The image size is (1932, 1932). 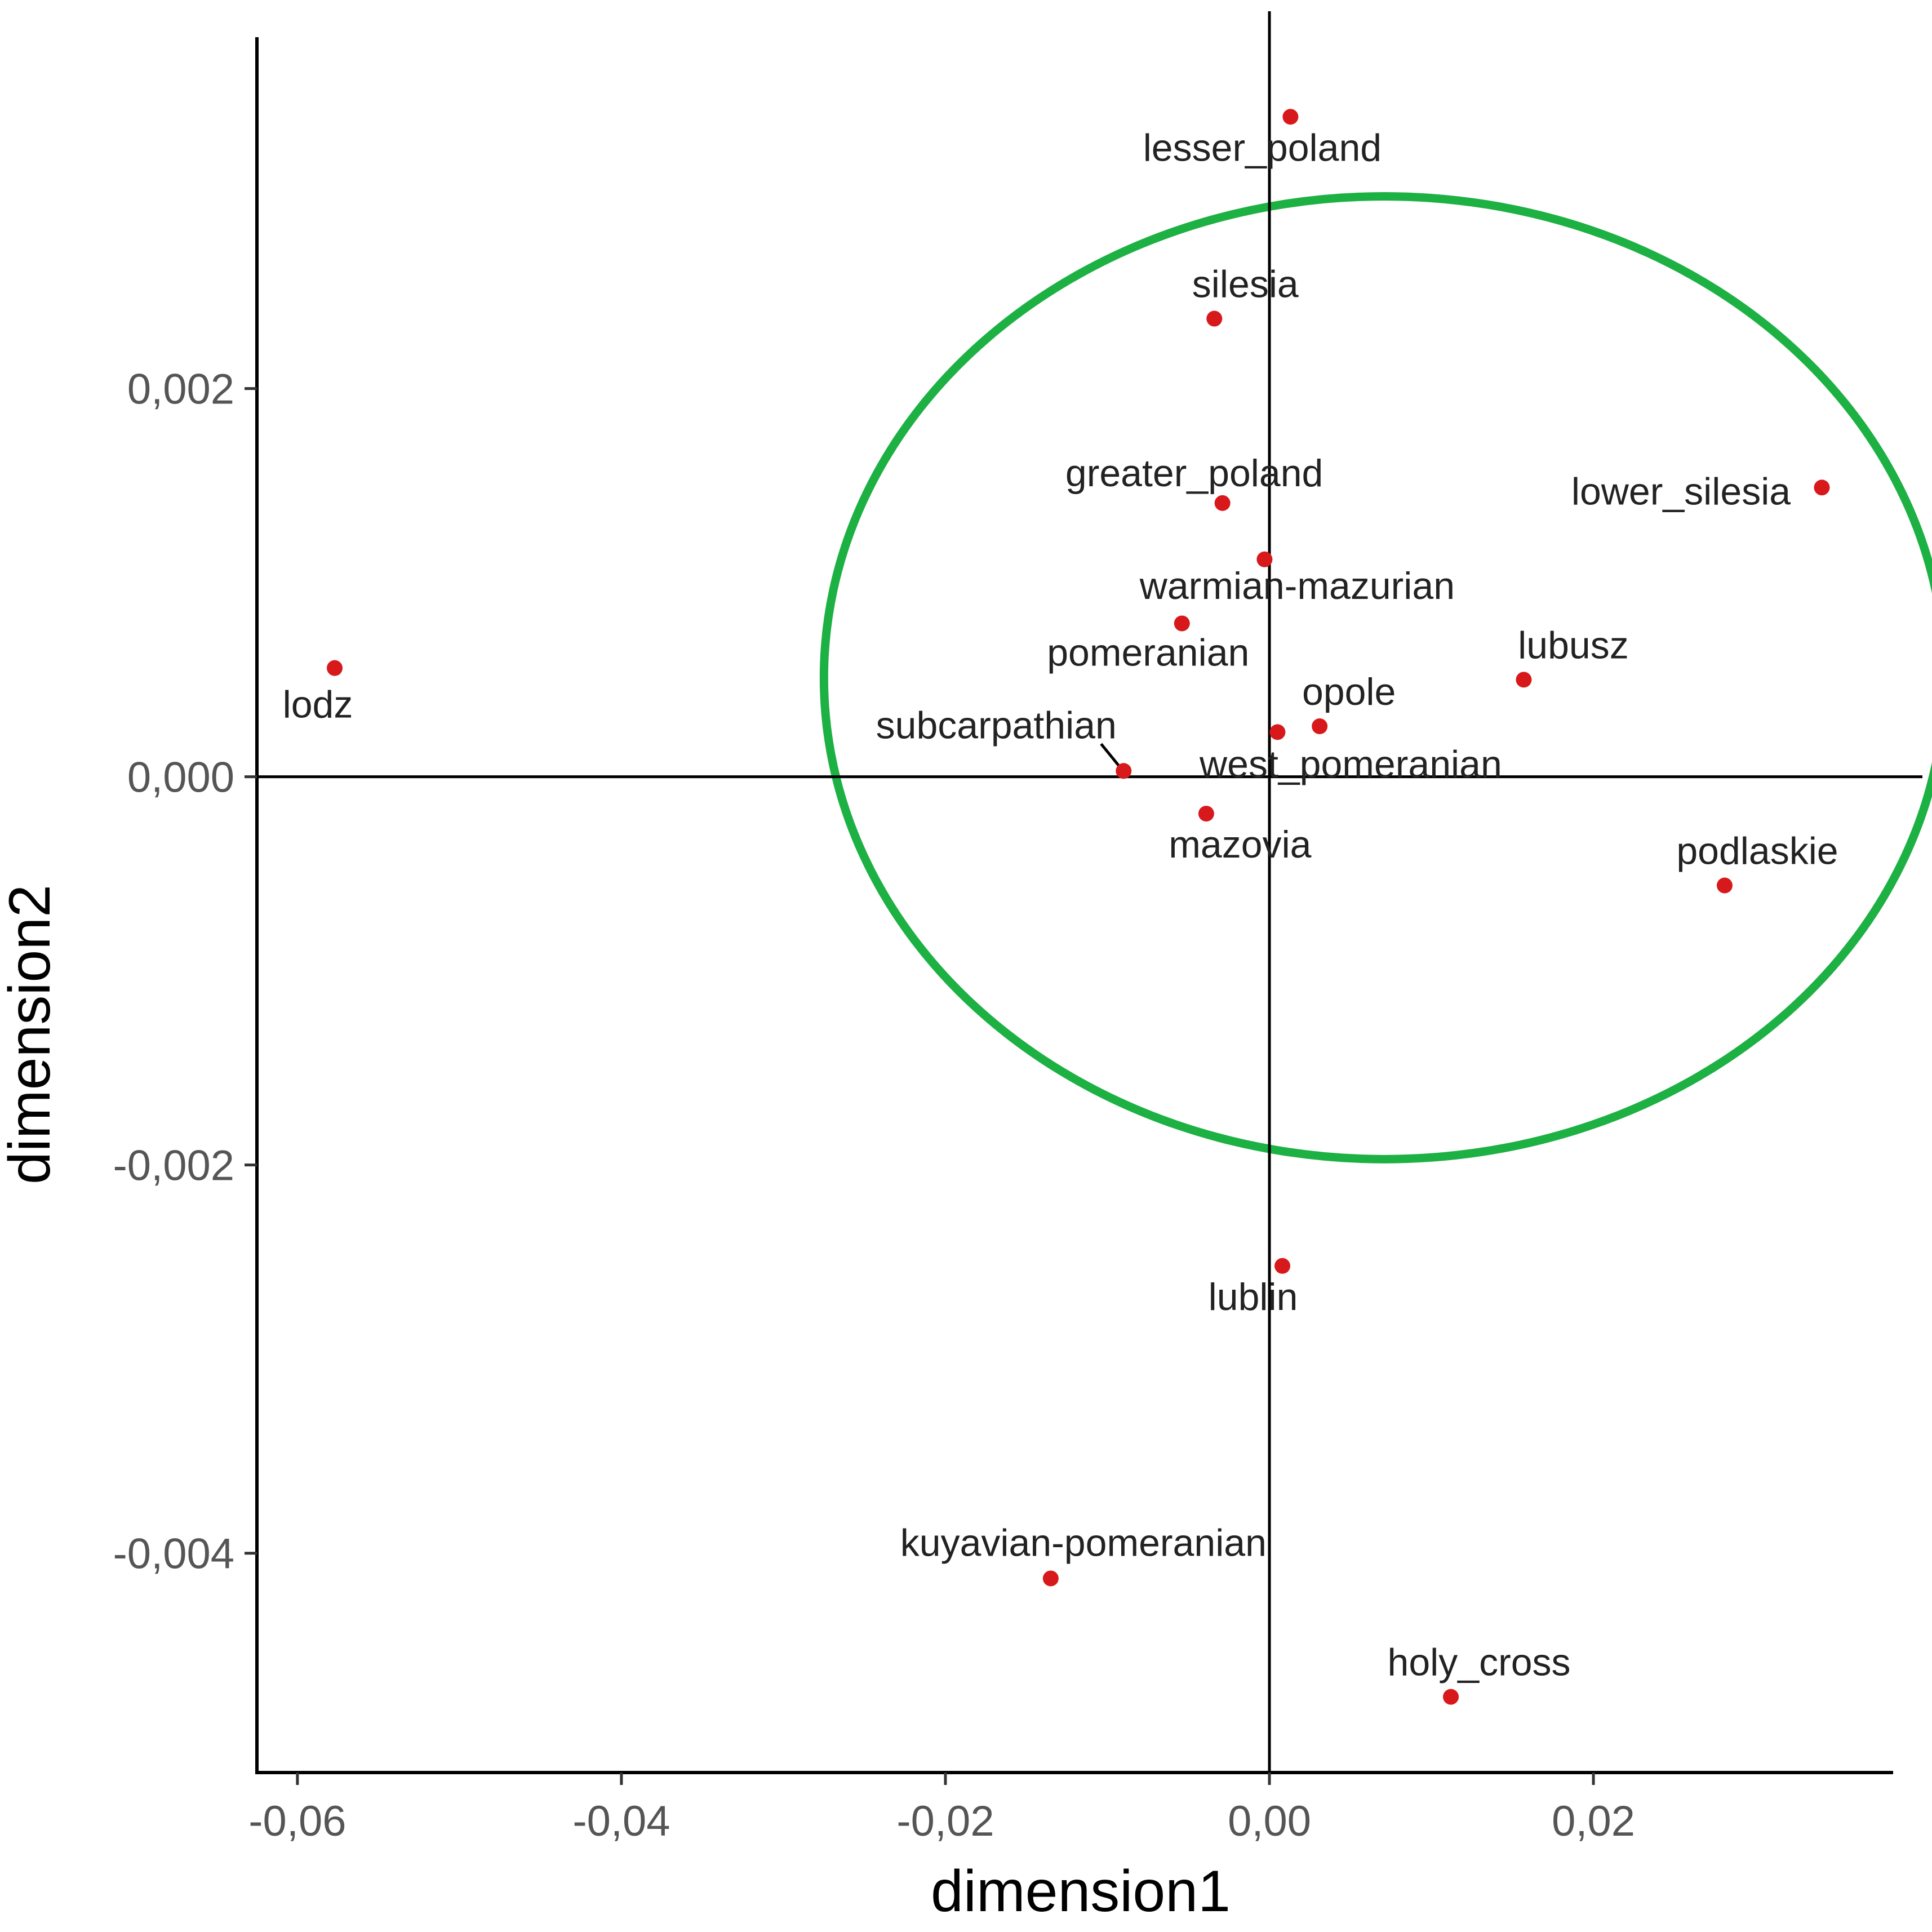 What do you see at coordinates (1269, 1821) in the screenshot?
I see `x-tick-label: 0,00` at bounding box center [1269, 1821].